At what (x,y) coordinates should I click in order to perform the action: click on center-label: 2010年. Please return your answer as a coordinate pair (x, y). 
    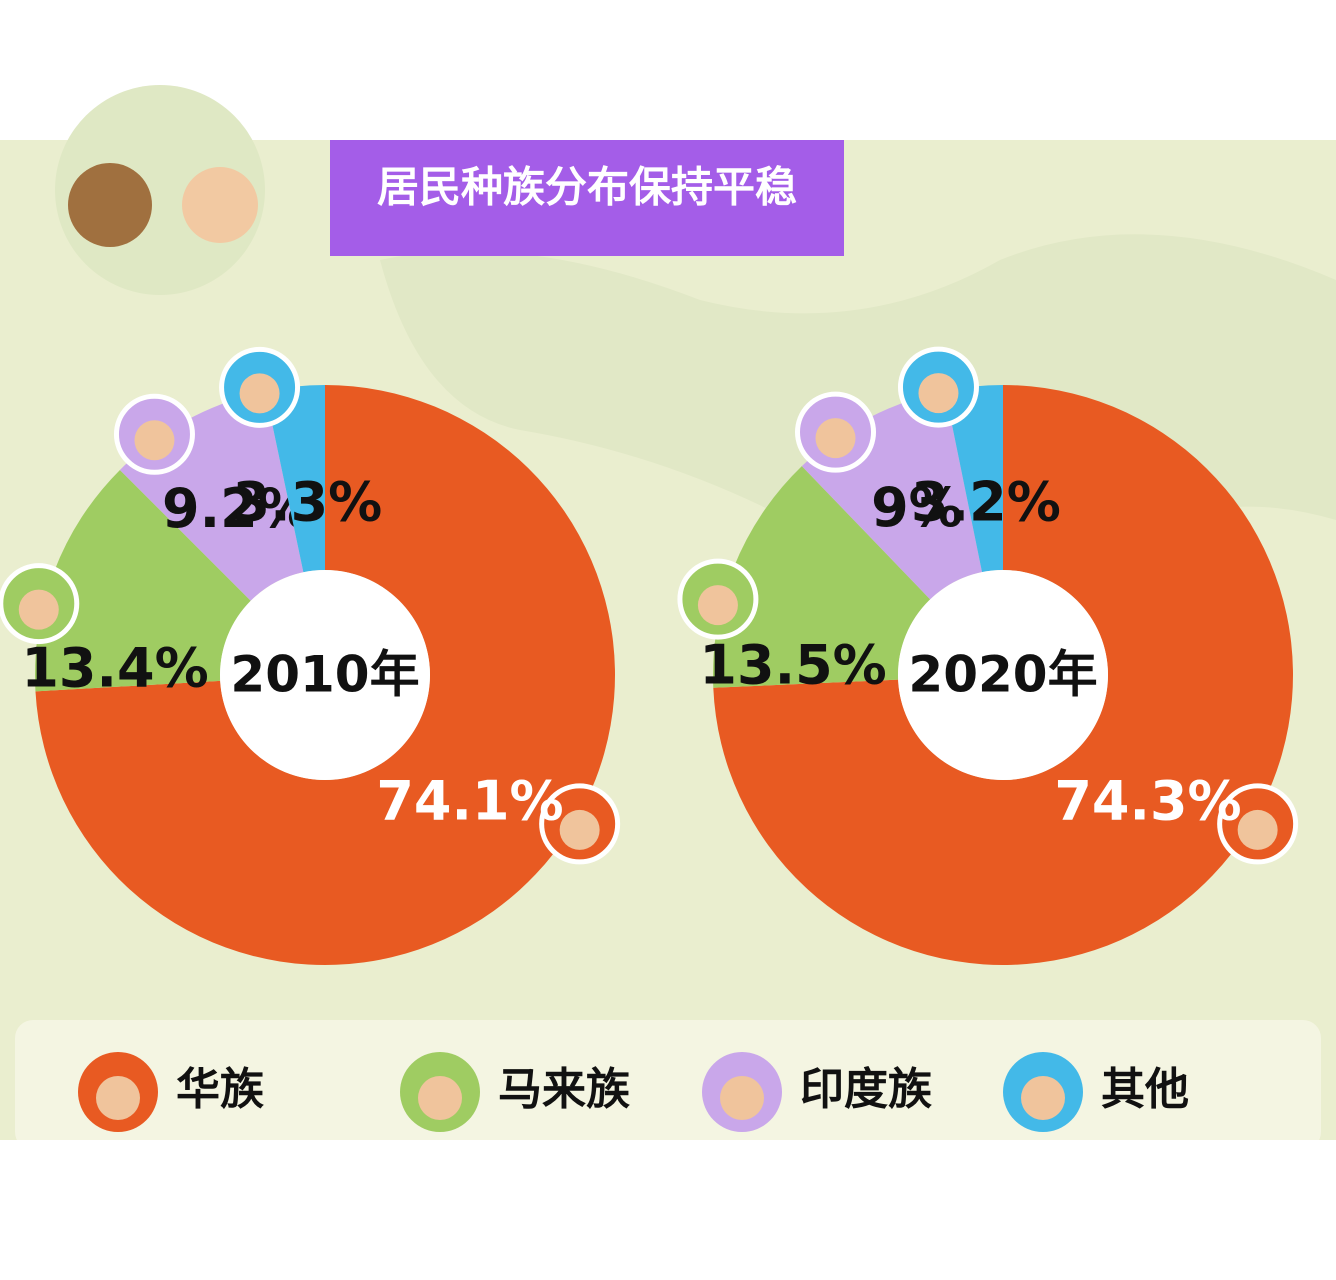
    Looking at the image, I should click on (324, 675).